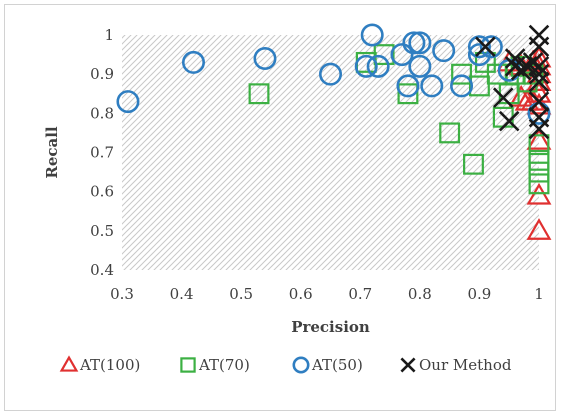 Image resolution: width=562 pixels, height=417 pixels. I want to click on legend-label: AT(50), so click(337, 365).